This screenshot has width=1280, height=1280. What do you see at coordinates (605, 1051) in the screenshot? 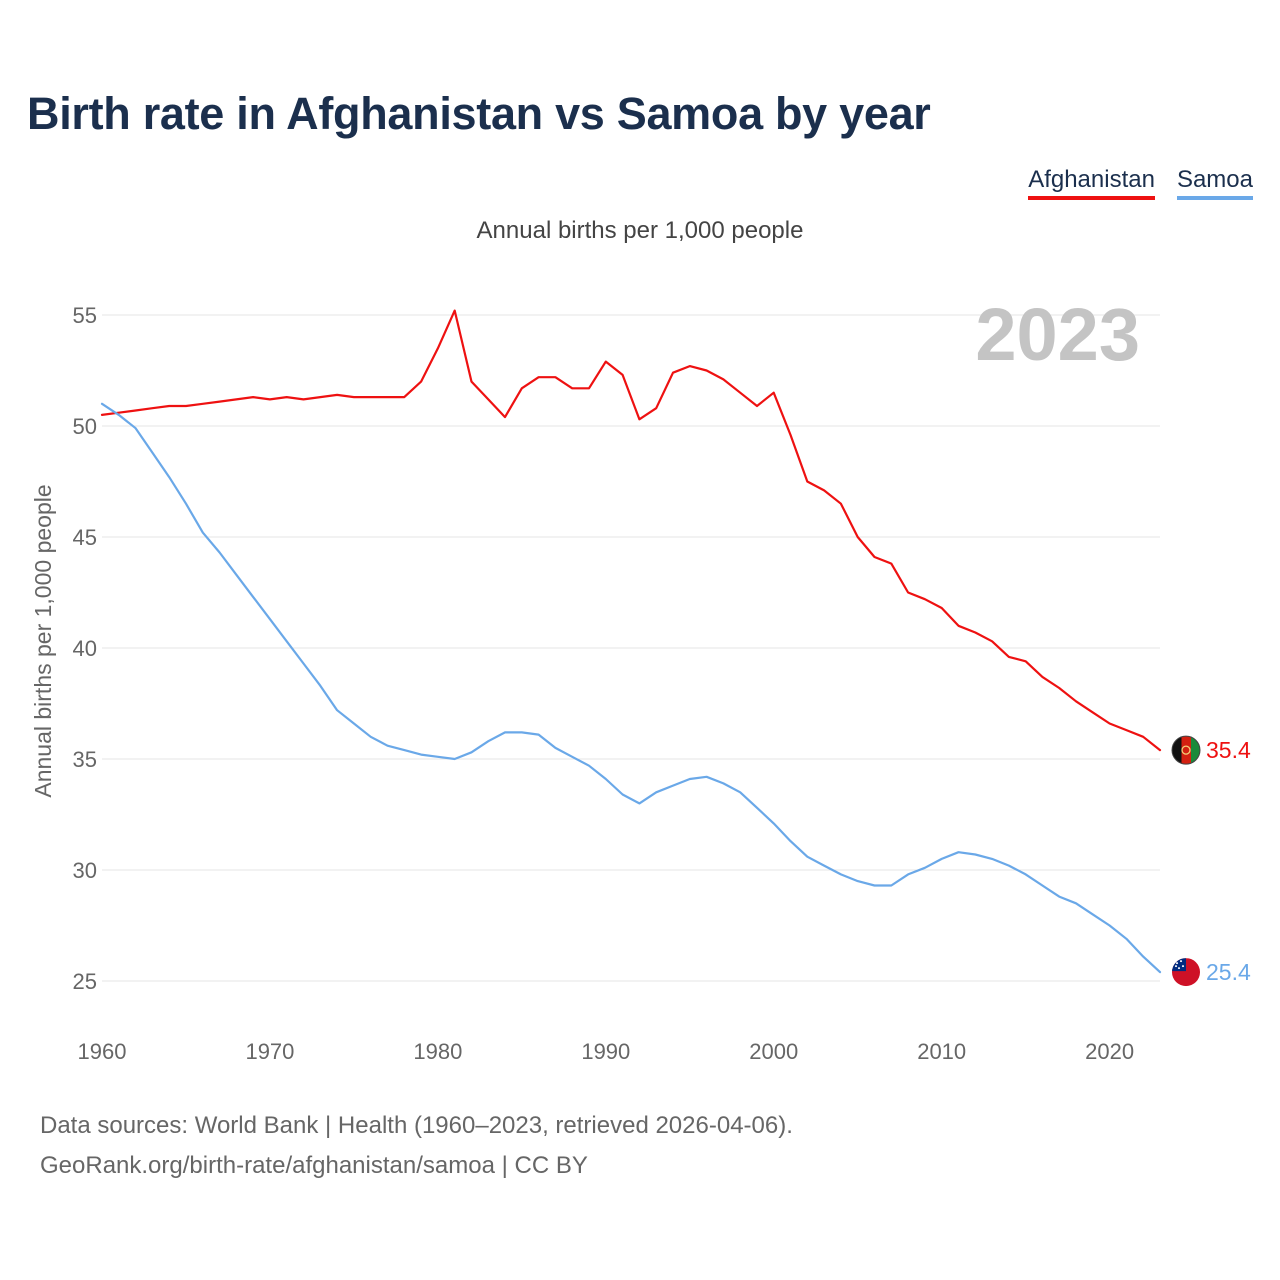
I see `x-tick-label-1990: 1990` at bounding box center [605, 1051].